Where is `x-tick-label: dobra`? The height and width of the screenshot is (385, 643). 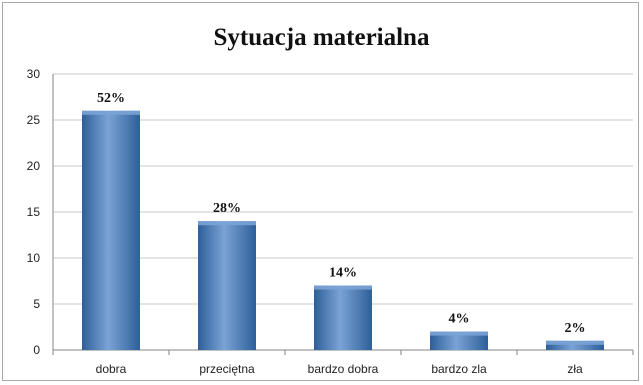
x-tick-label: dobra is located at coordinates (111, 369).